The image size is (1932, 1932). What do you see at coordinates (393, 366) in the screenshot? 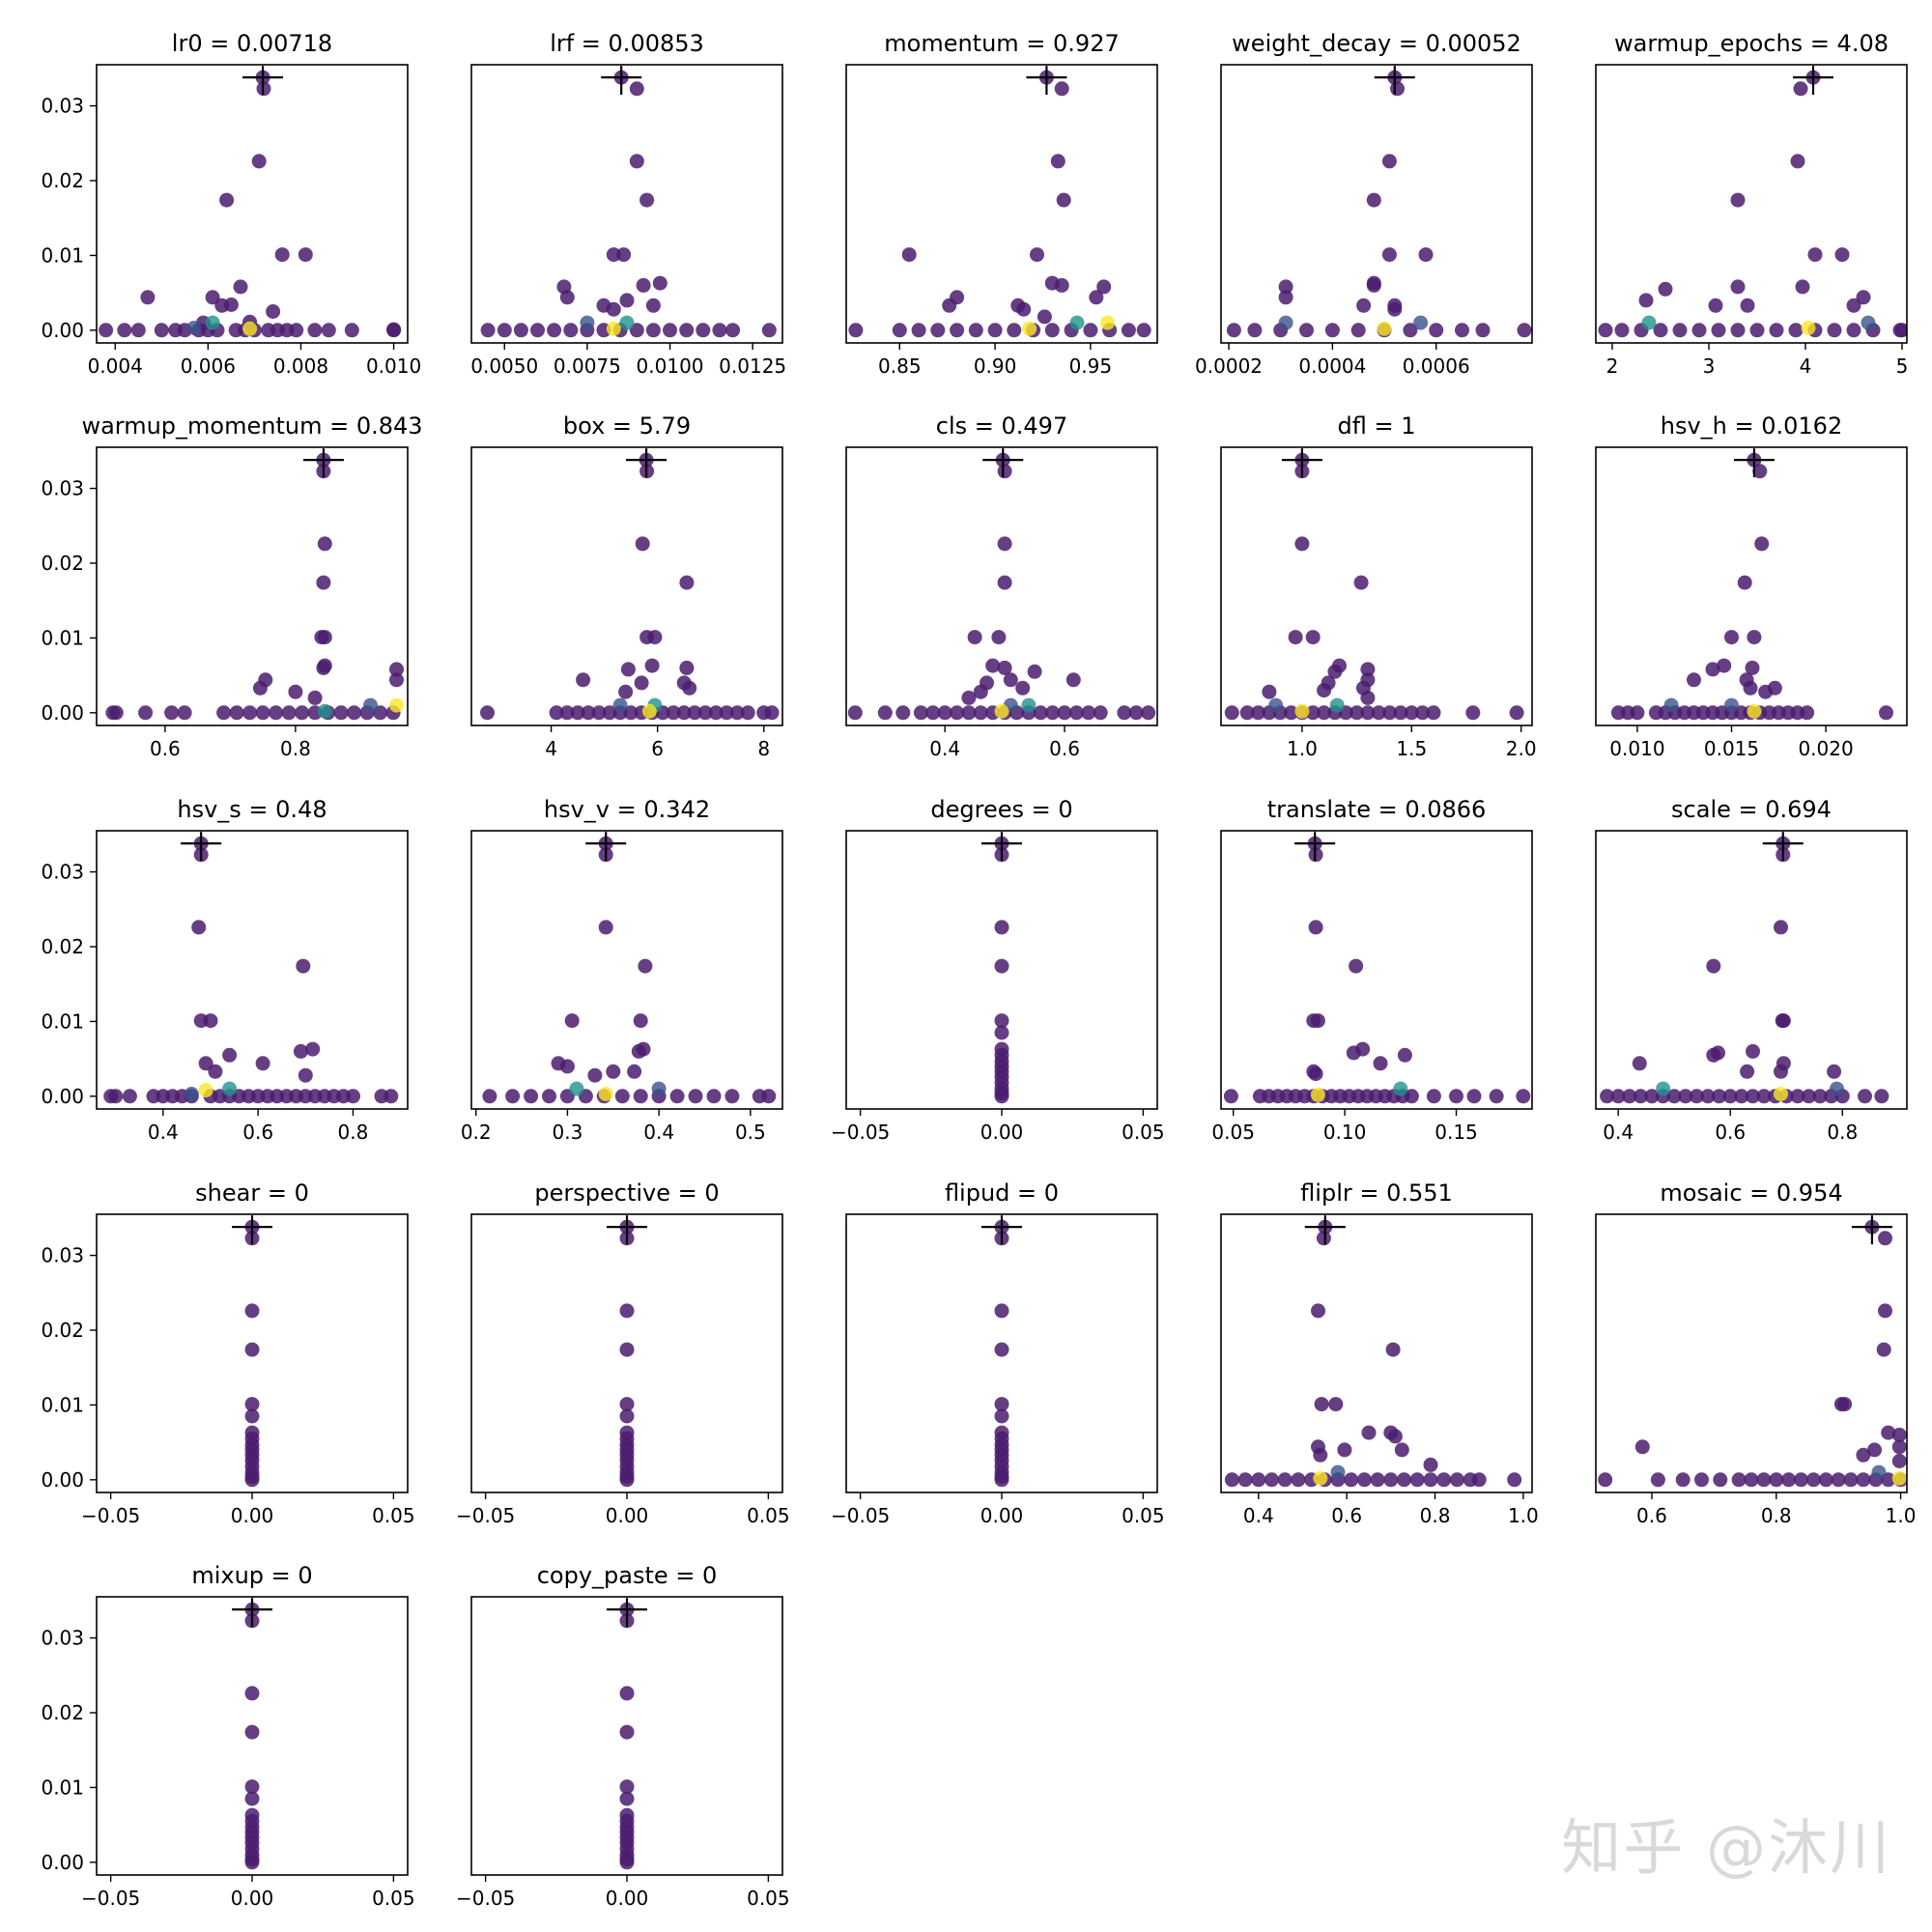
I see `x-tick-label: 0.010` at bounding box center [393, 366].